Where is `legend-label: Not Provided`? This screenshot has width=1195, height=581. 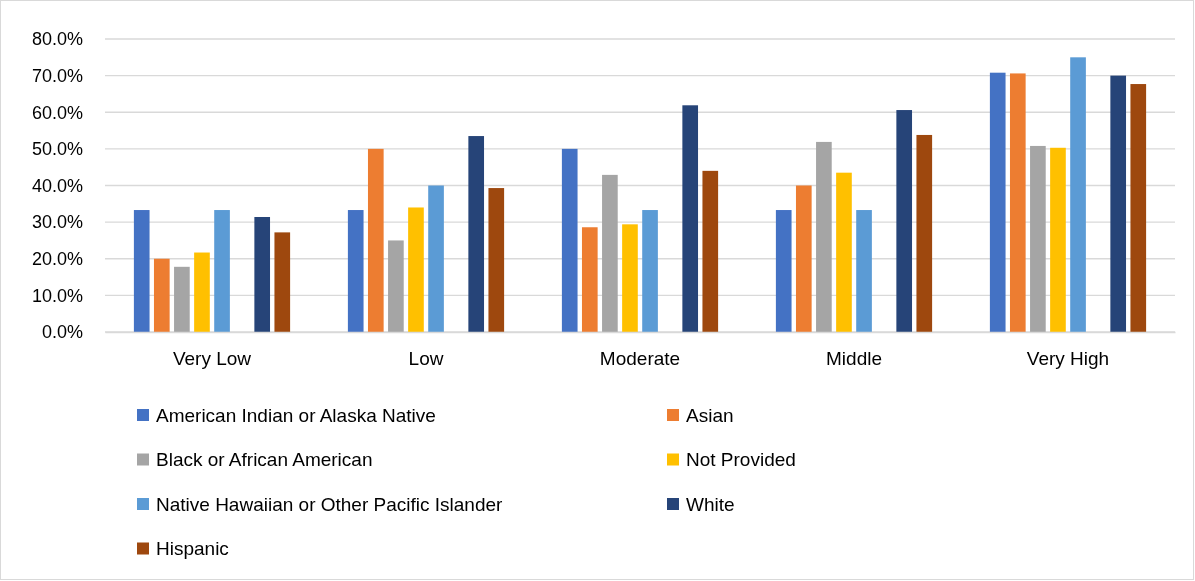 legend-label: Not Provided is located at coordinates (741, 460).